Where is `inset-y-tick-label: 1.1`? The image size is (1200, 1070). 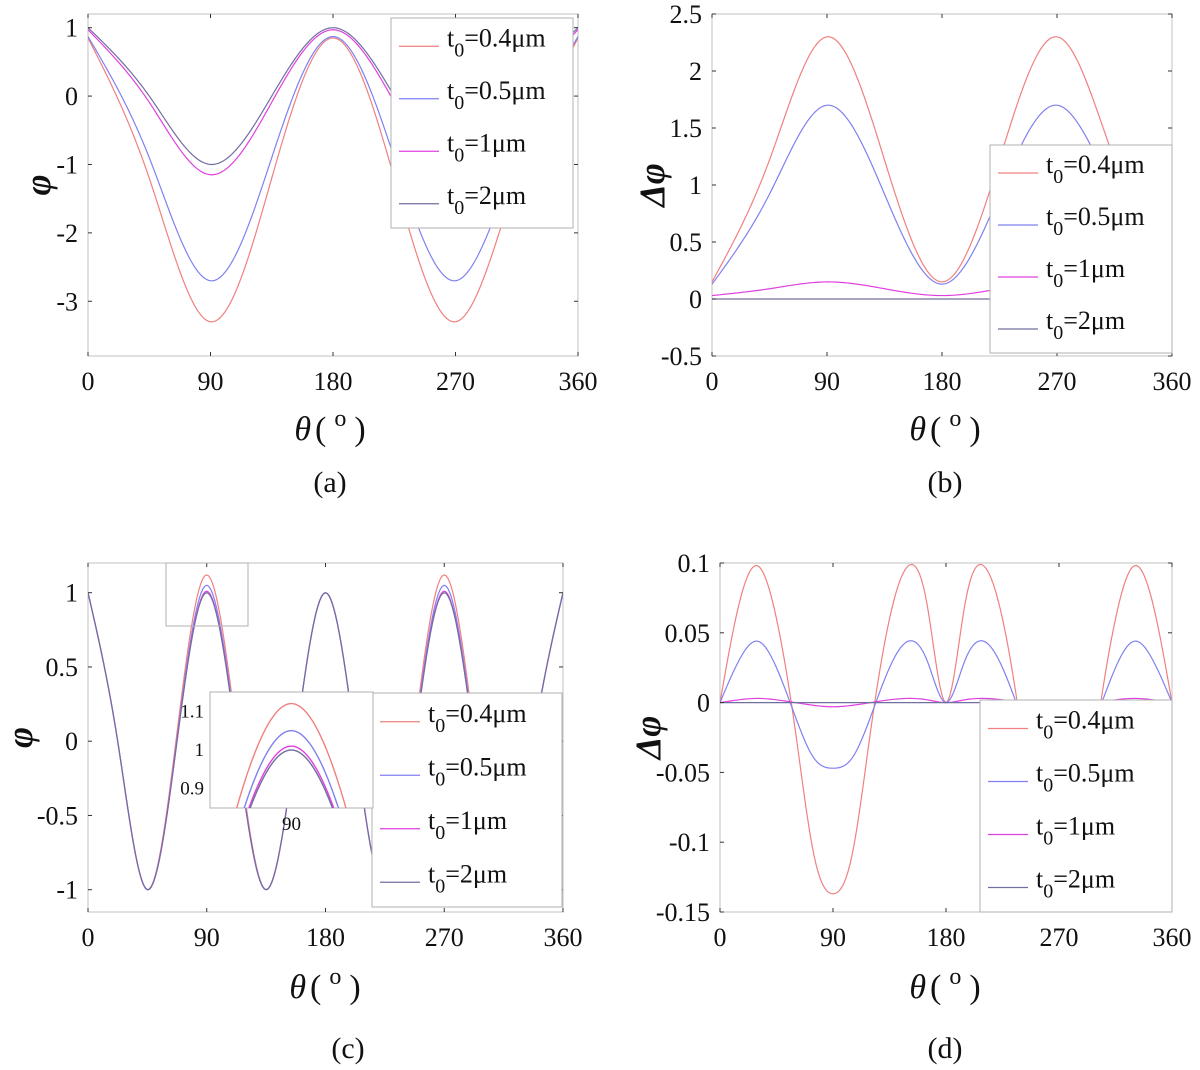 inset-y-tick-label: 1.1 is located at coordinates (192, 711).